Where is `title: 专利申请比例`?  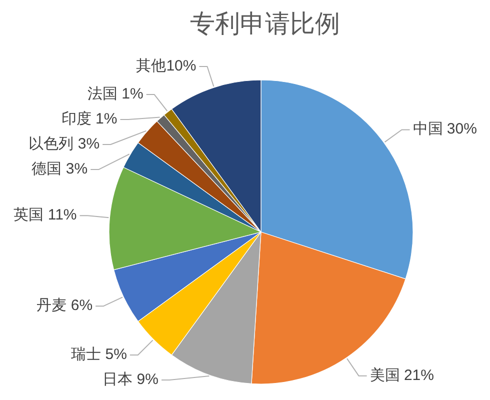
title: 专利申请比例 is located at coordinates (265, 24).